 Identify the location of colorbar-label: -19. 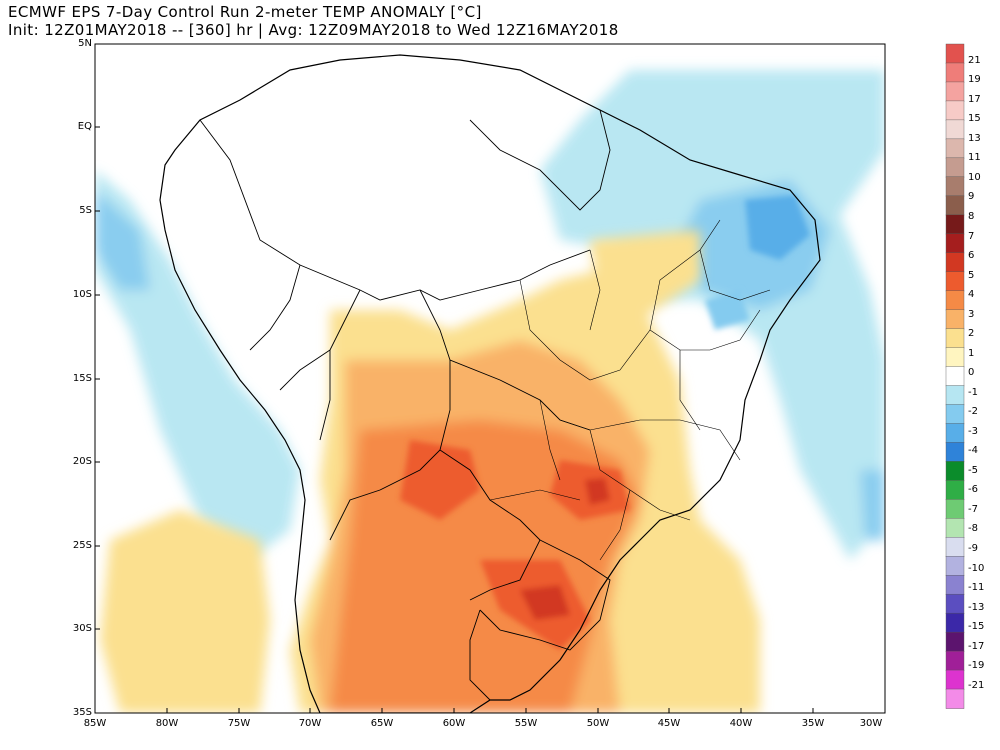
(976, 666).